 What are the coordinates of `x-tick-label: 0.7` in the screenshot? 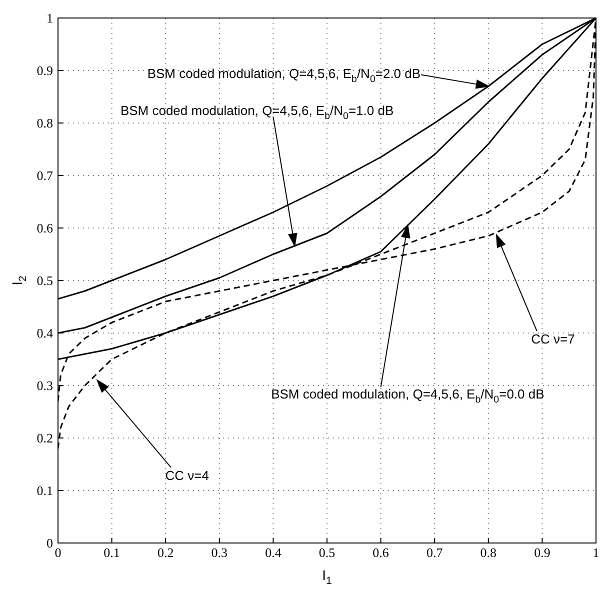 It's located at (435, 552).